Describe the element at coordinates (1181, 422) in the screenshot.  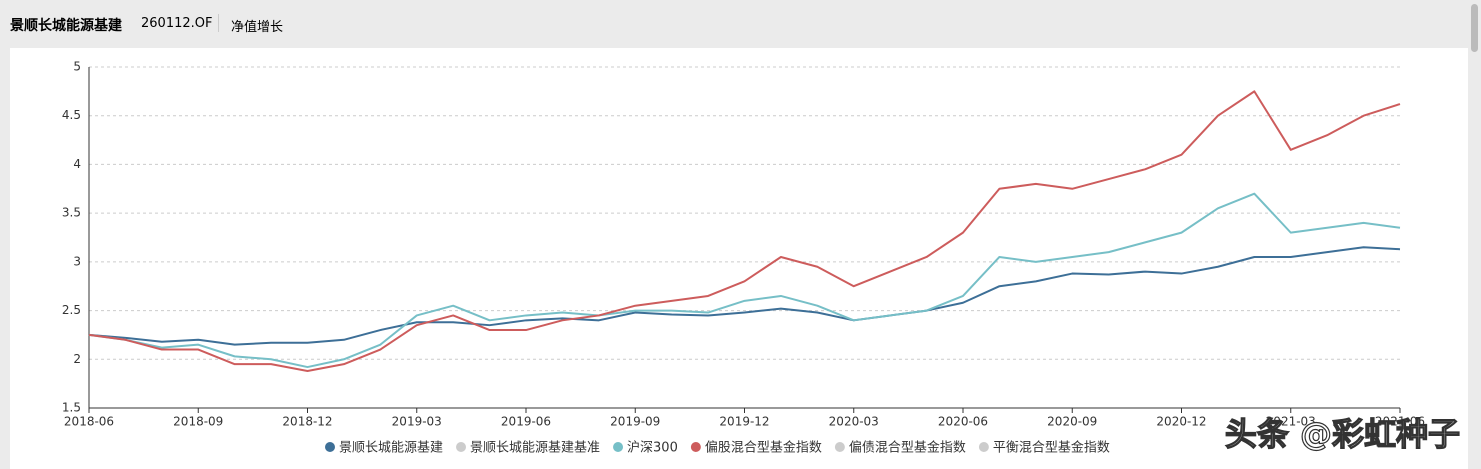
I see `x-tick-label: 2020-12` at that location.